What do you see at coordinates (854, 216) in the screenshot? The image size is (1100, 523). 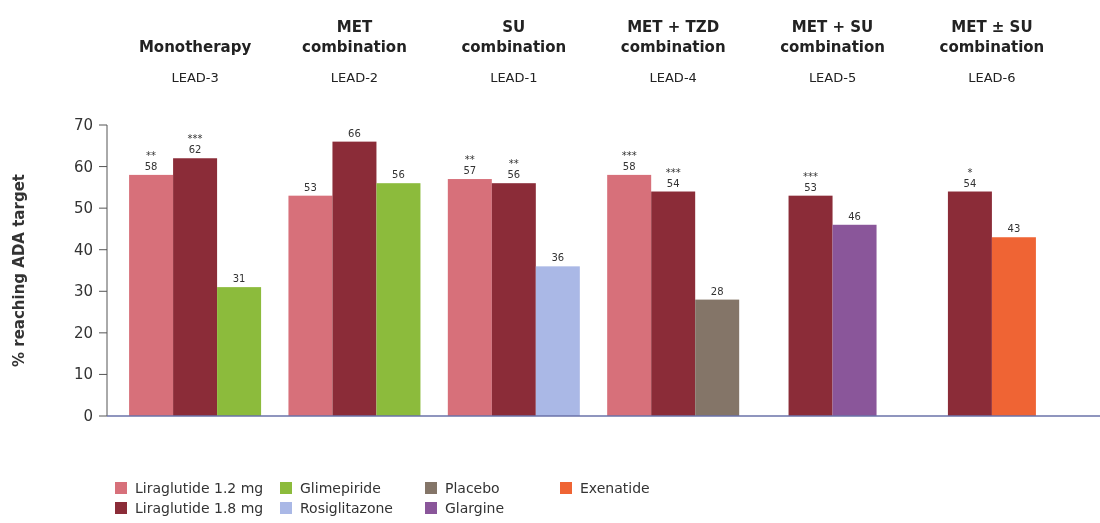 I see `data-label: 46` at bounding box center [854, 216].